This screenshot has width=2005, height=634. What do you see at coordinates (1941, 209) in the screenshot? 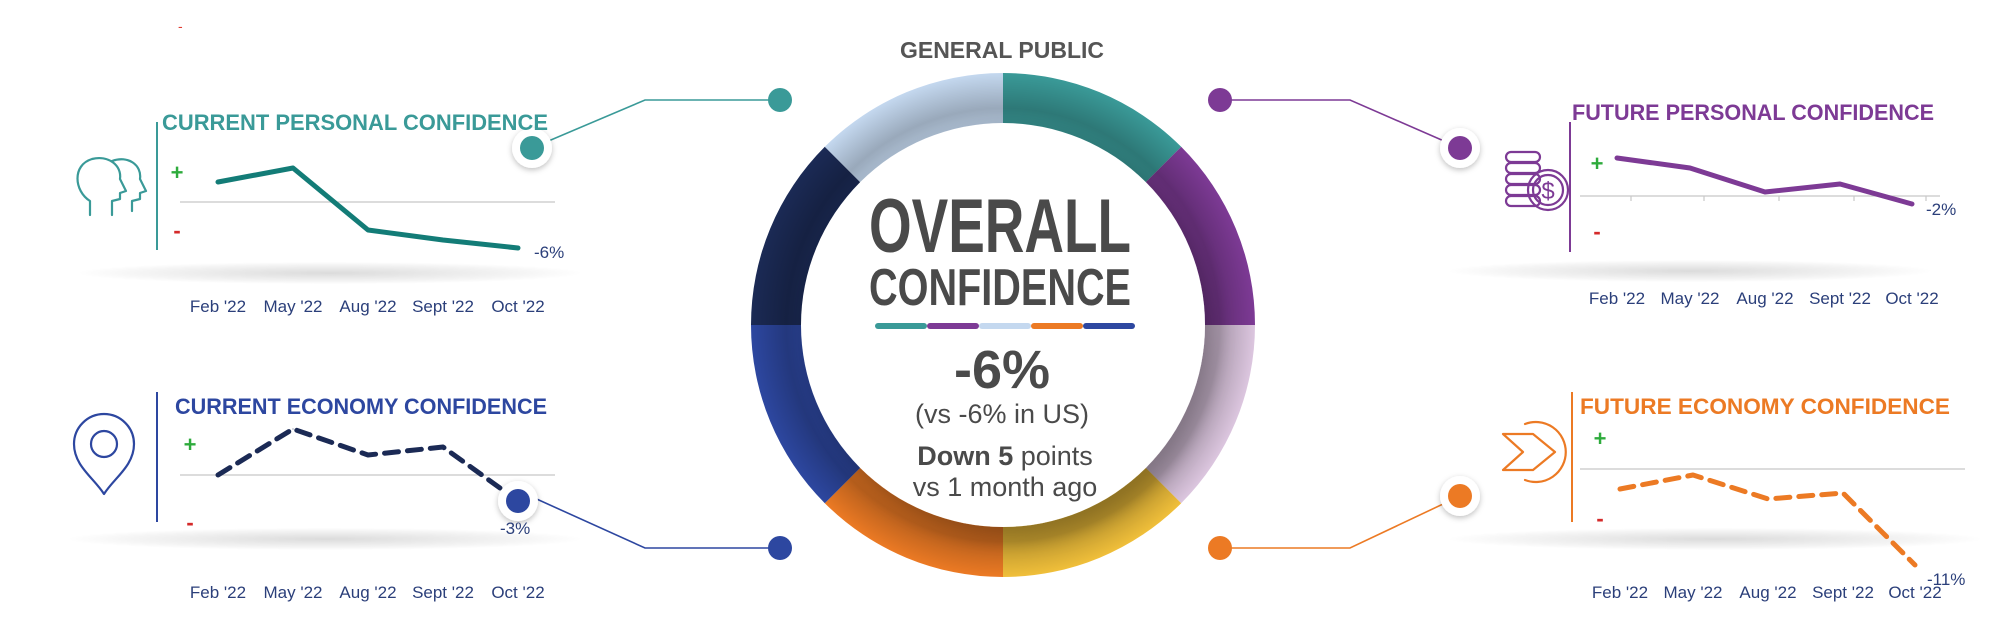
I see `end-value-label: -2%` at bounding box center [1941, 209].